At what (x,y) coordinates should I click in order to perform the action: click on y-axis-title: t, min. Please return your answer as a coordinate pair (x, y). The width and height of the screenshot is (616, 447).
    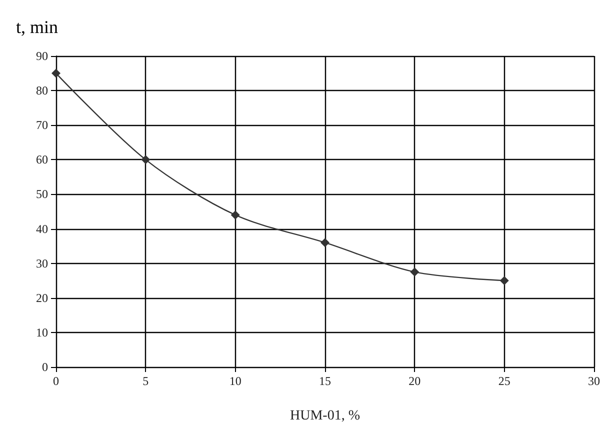
    Looking at the image, I should click on (37, 27).